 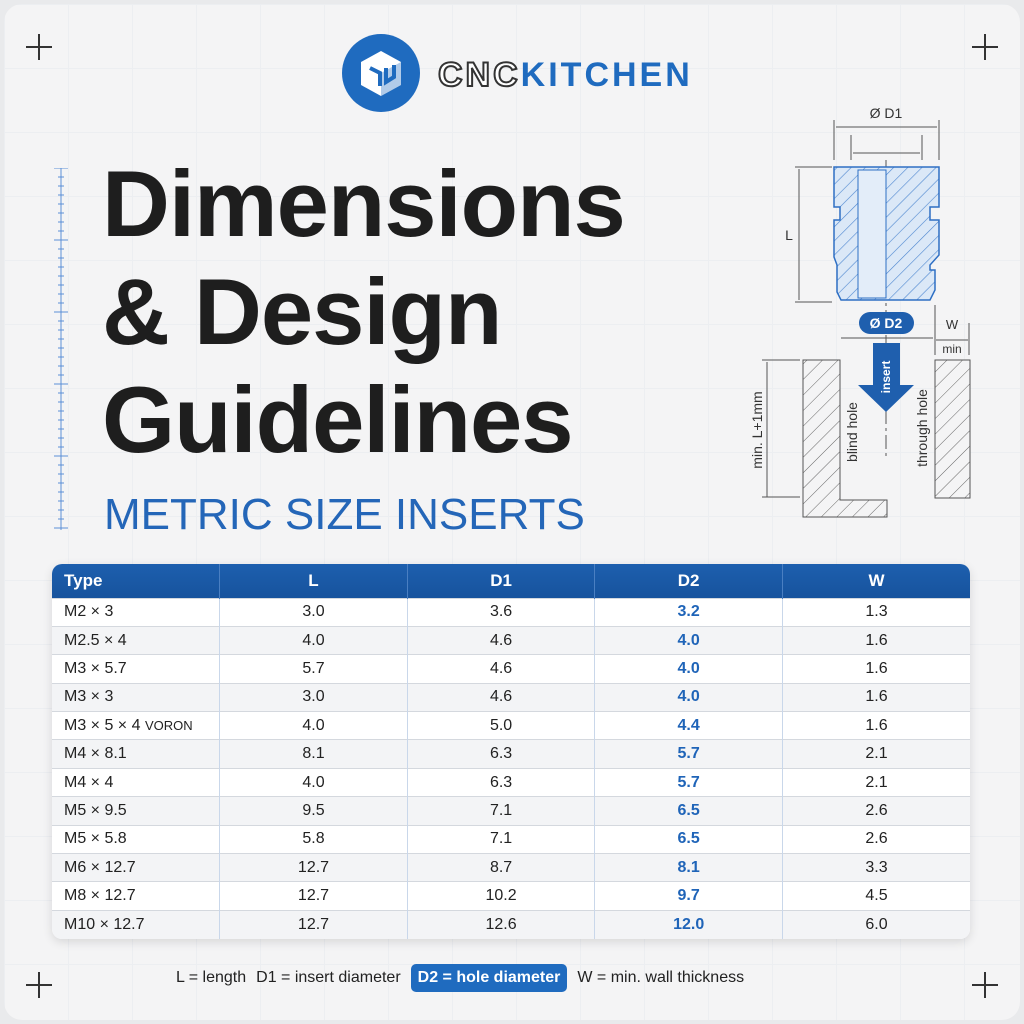 What do you see at coordinates (661, 977) in the screenshot?
I see `legend-w: W = min. wall thickness` at bounding box center [661, 977].